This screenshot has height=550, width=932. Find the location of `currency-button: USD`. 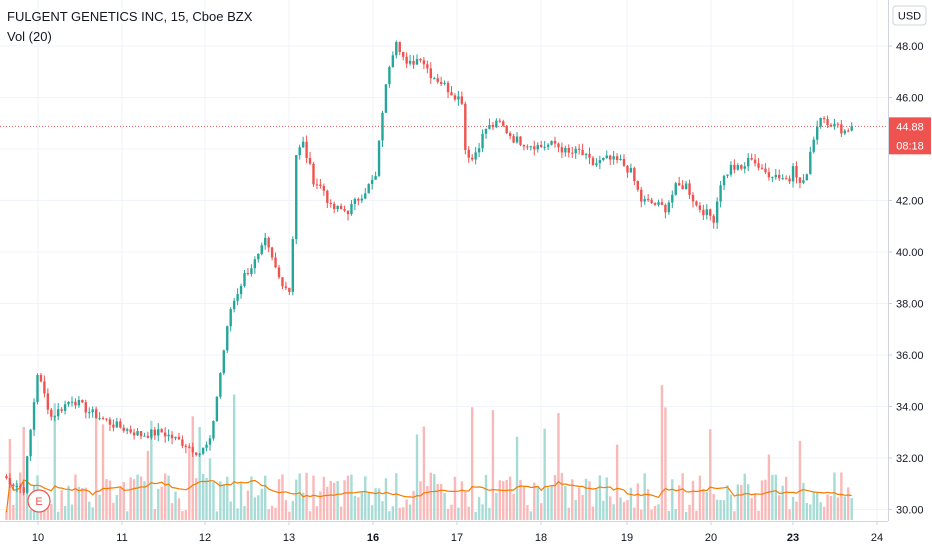

currency-button: USD is located at coordinates (909, 15).